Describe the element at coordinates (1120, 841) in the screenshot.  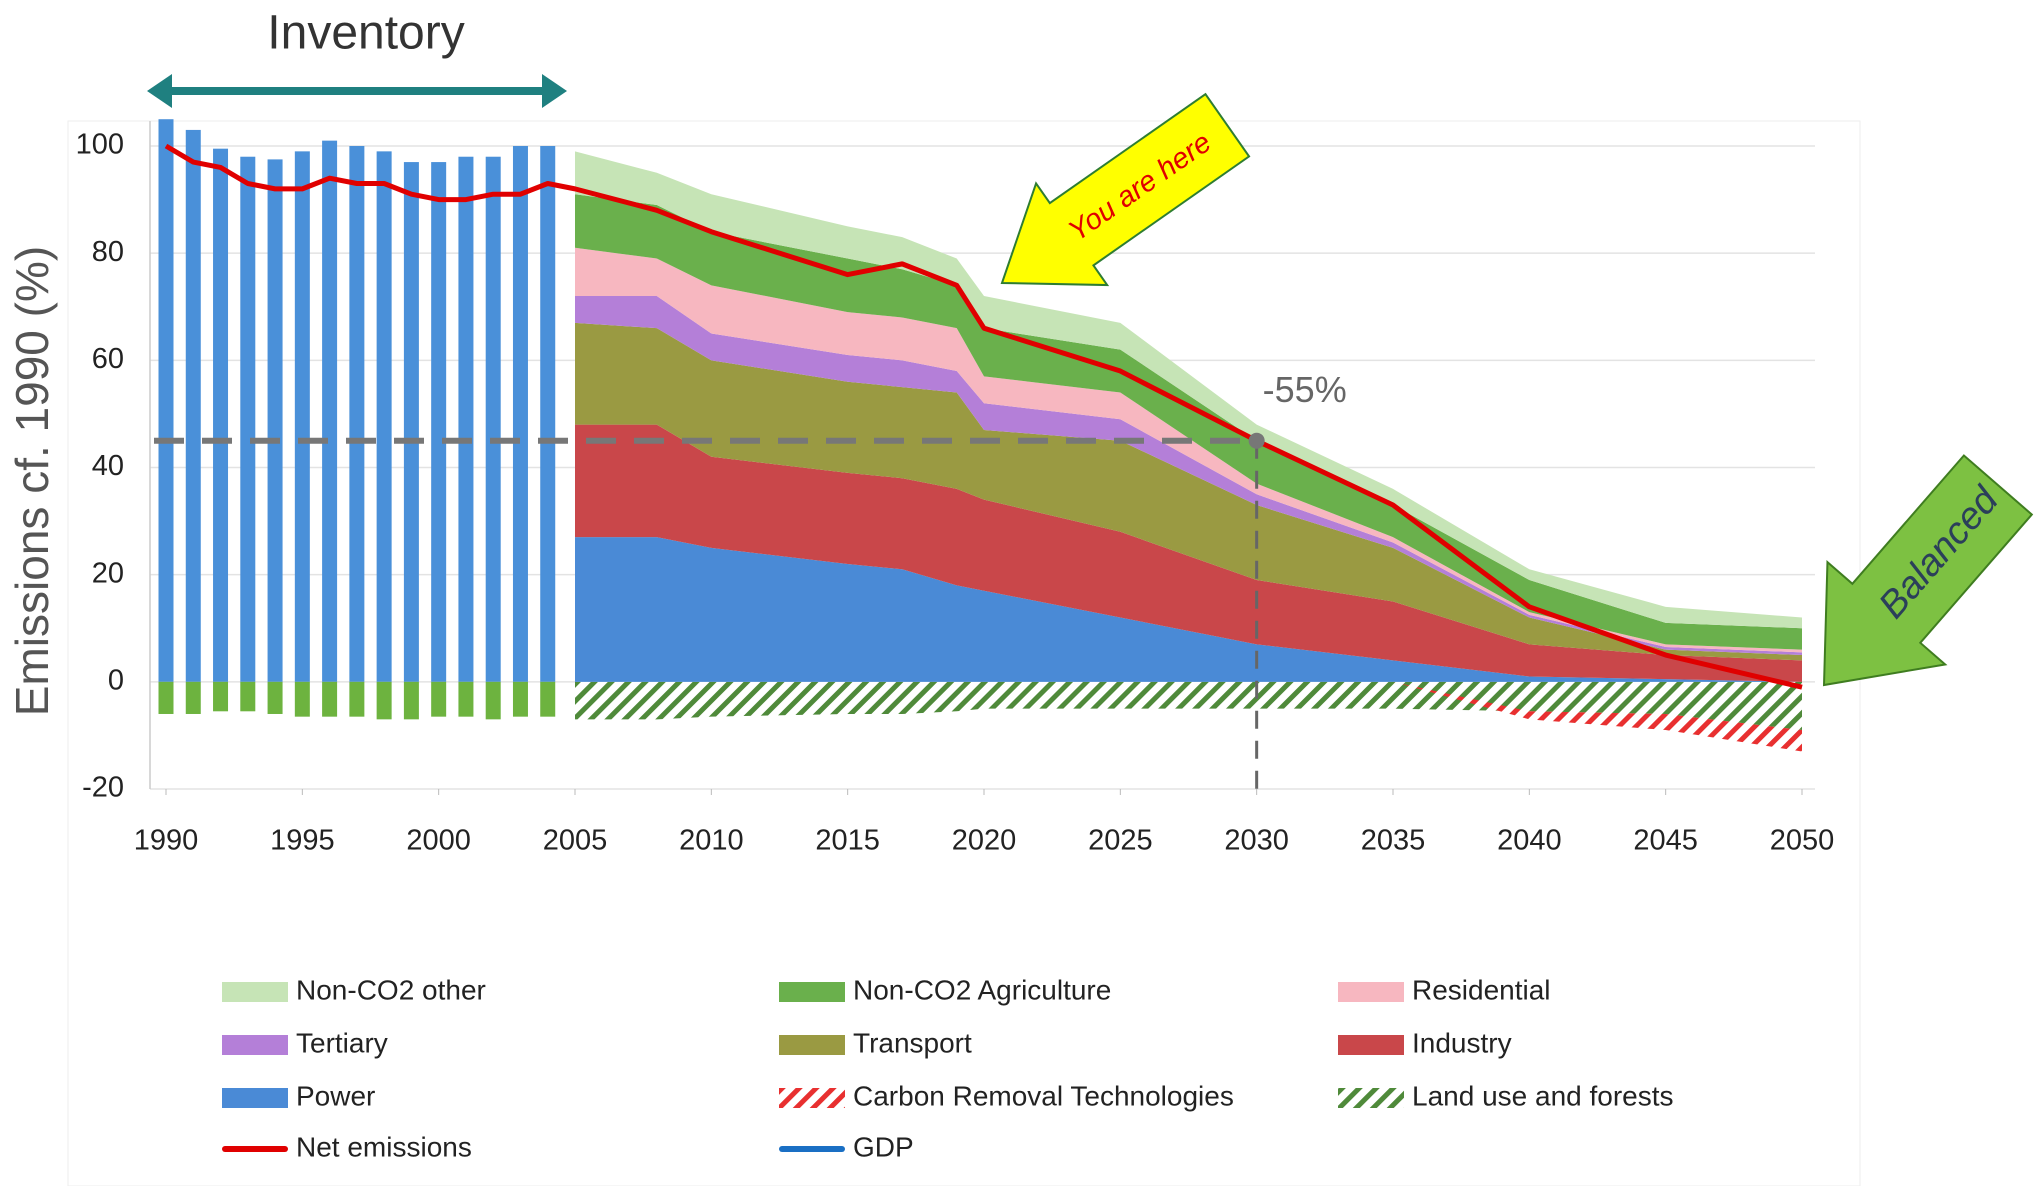
I see `x-tick-label: 2025` at that location.